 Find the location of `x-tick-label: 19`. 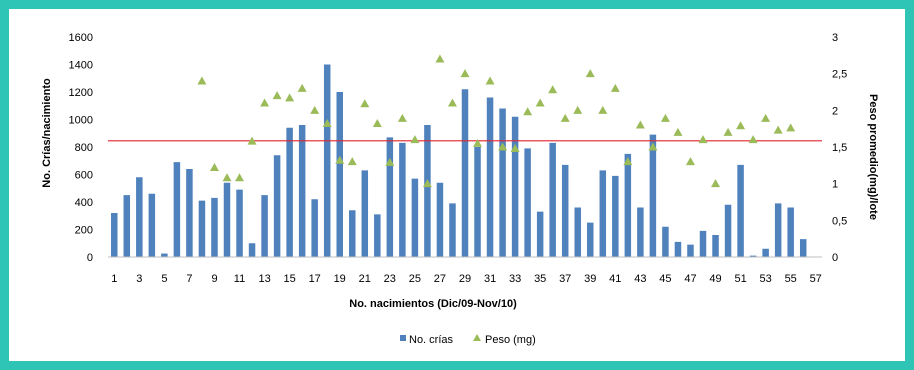

x-tick-label: 19 is located at coordinates (340, 279).